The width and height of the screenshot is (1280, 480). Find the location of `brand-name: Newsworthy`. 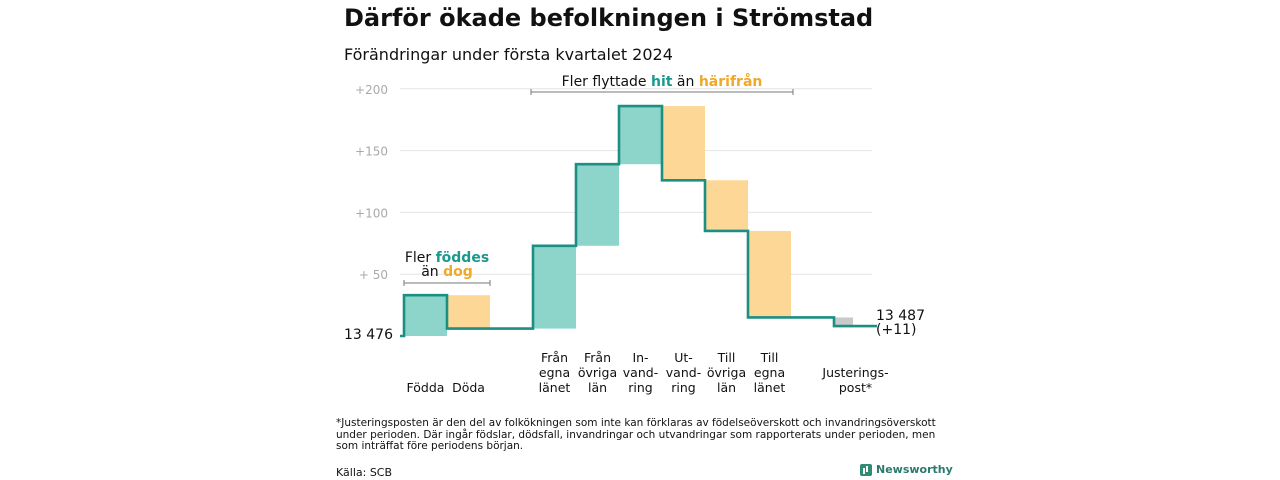

brand-name: Newsworthy is located at coordinates (914, 469).